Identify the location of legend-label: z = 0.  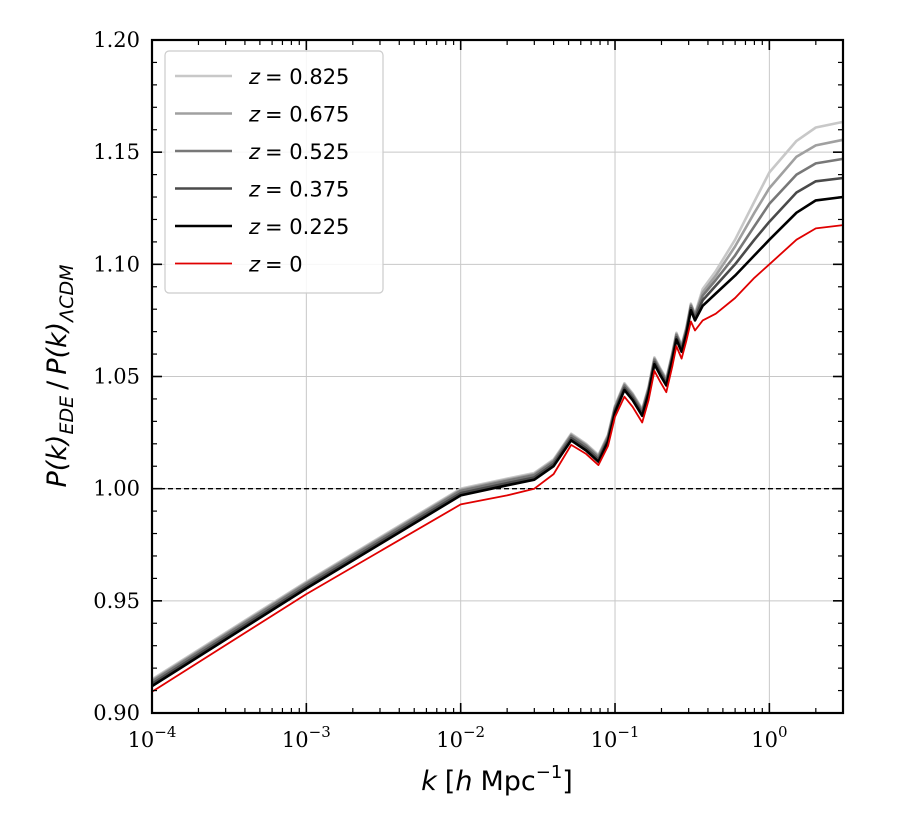
(275, 265).